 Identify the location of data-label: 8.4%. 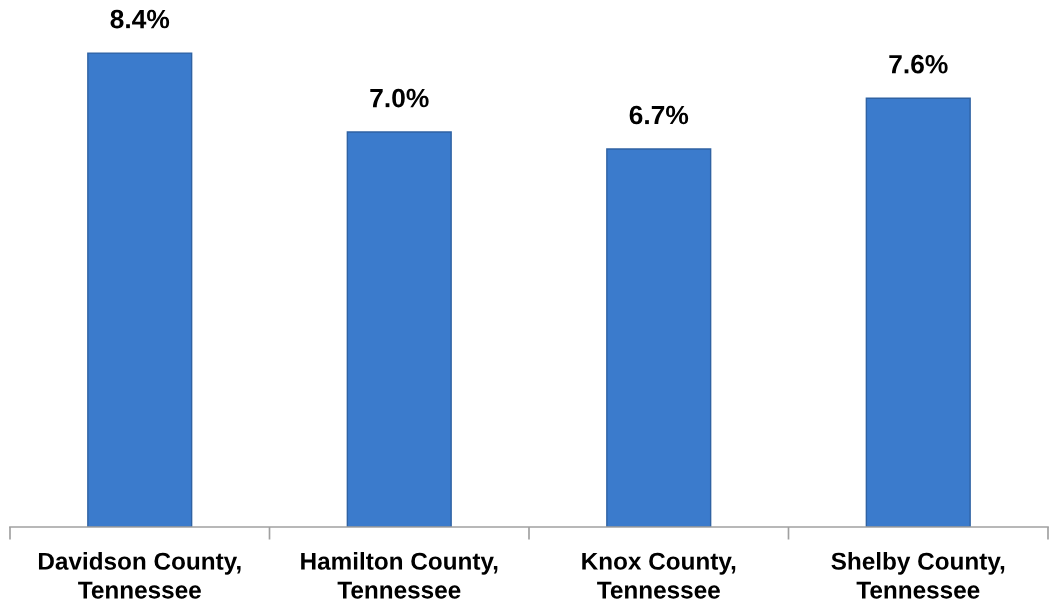
(140, 19).